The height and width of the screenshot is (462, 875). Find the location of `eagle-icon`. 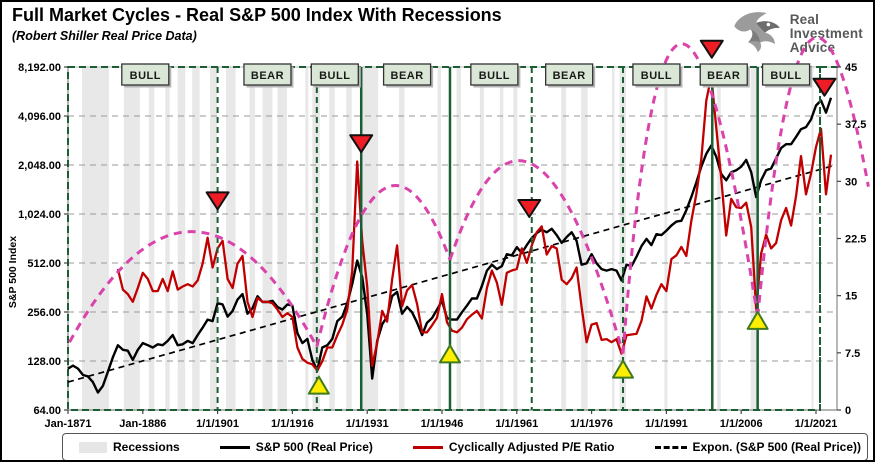

eagle-icon is located at coordinates (757, 33).